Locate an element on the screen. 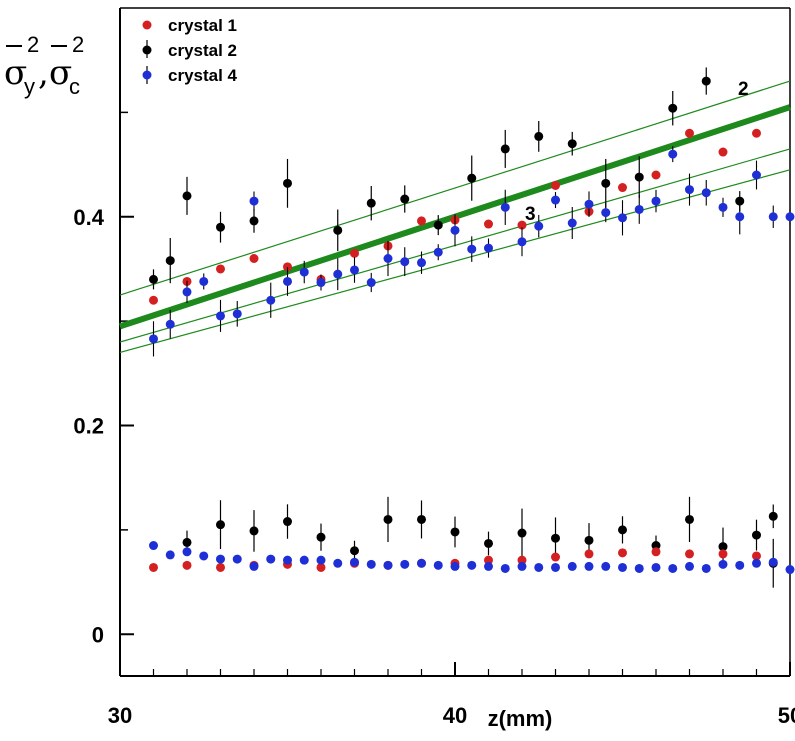 This screenshot has height=741, width=795. ylabel-sup-1: 2 is located at coordinates (33, 44).